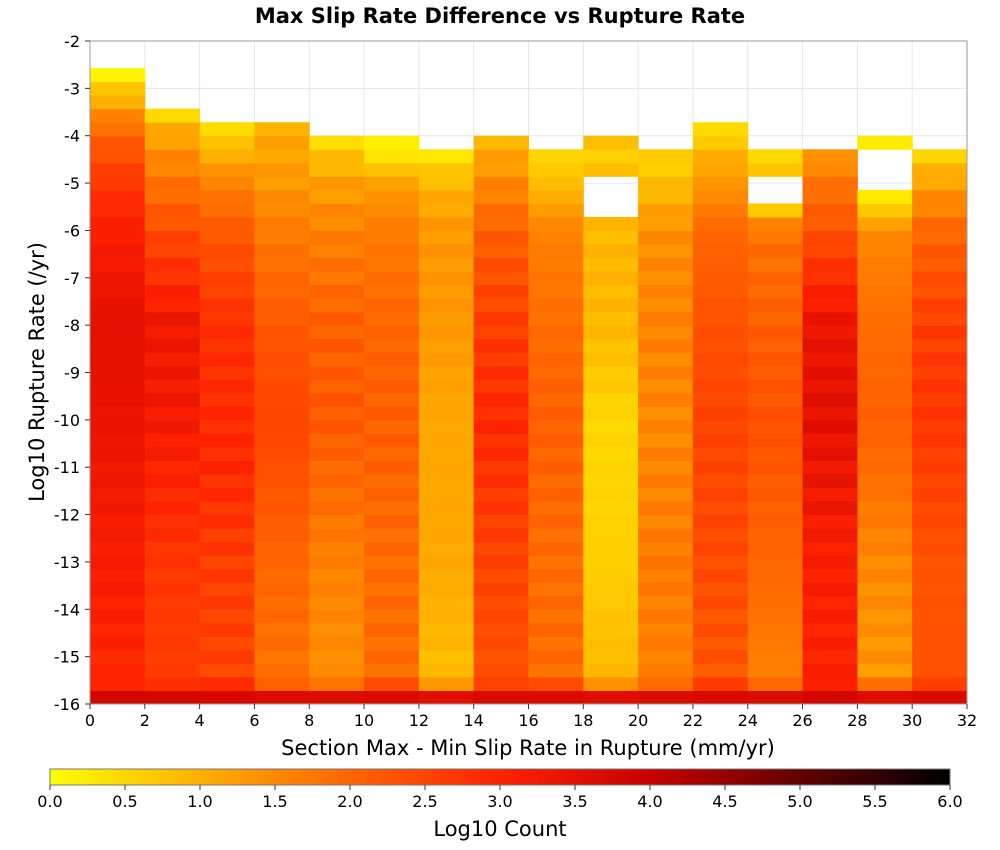  I want to click on colorbar-tick-label: 5.0, so click(799, 801).